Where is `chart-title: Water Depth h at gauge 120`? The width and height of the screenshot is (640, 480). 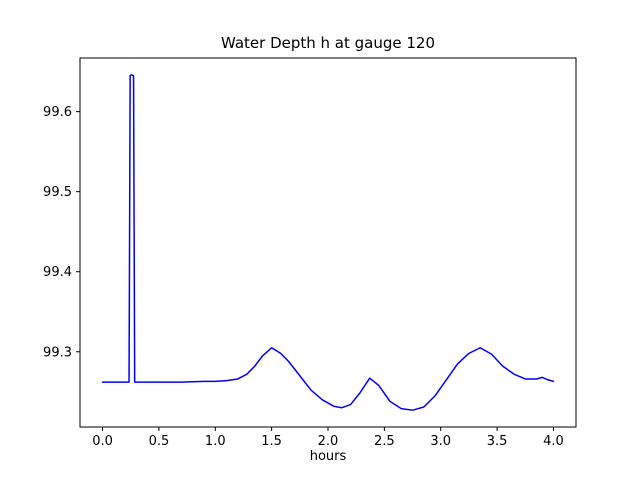
chart-title: Water Depth h at gauge 120 is located at coordinates (328, 43).